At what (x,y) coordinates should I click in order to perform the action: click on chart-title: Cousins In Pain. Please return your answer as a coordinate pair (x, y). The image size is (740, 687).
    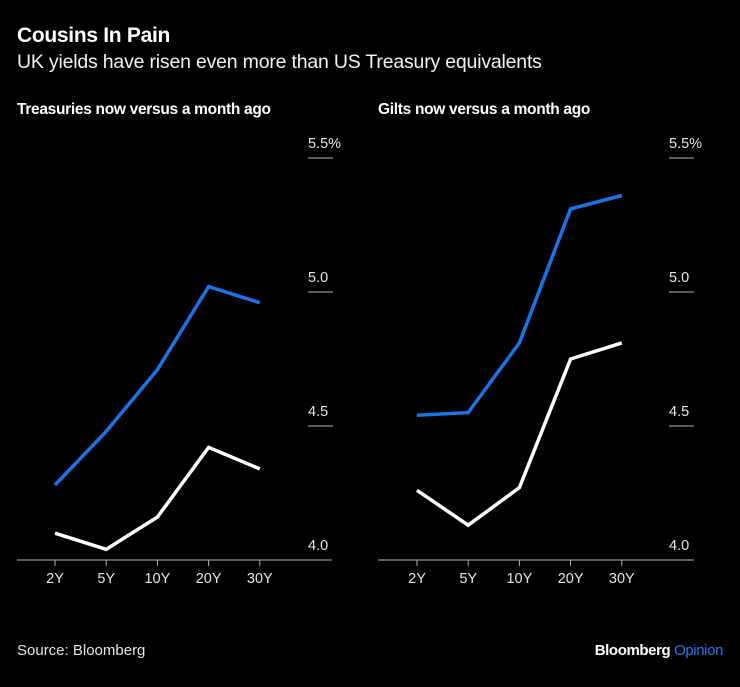
    Looking at the image, I should click on (94, 35).